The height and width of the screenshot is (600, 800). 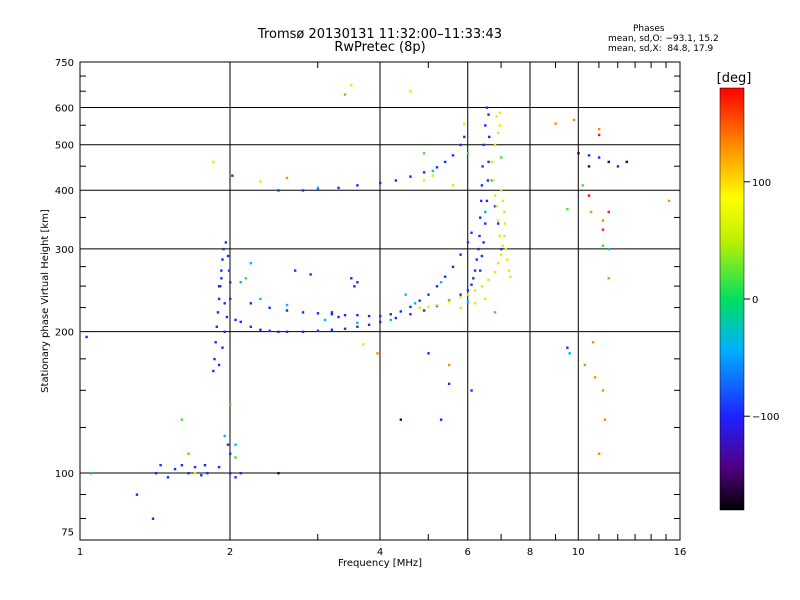 I want to click on x-tick-label: 8, so click(x=530, y=552).